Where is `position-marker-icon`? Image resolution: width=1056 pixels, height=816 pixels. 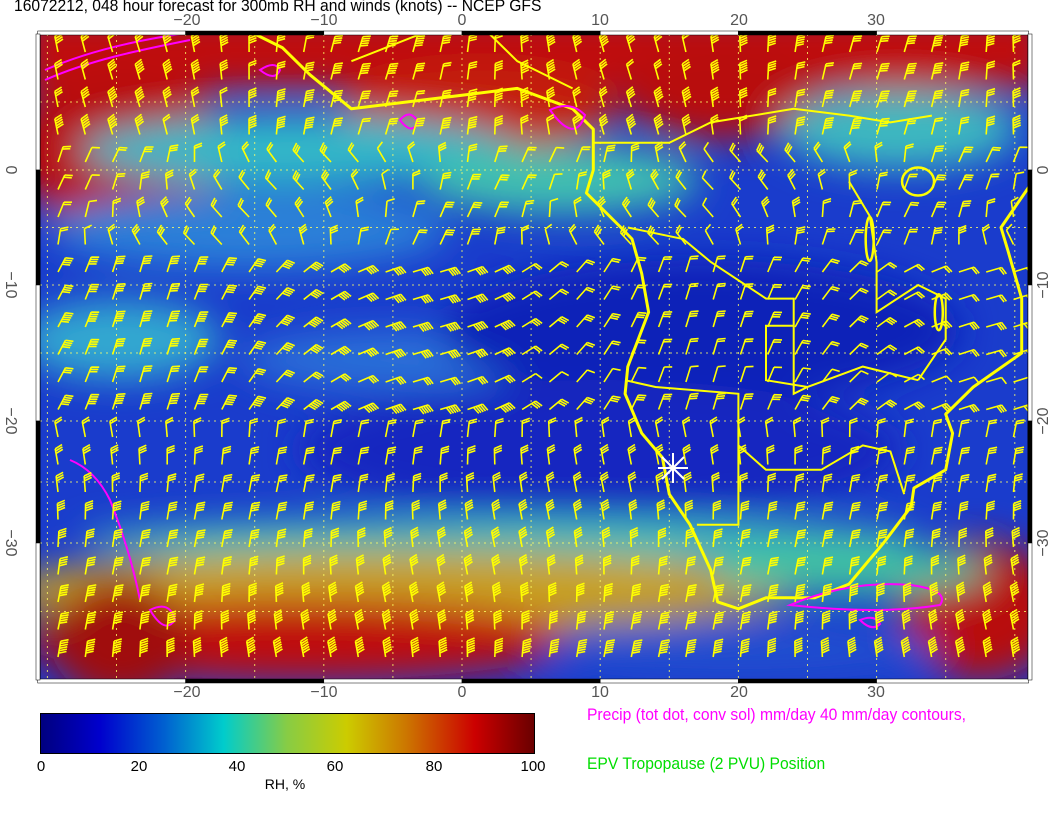 position-marker-icon is located at coordinates (673, 468).